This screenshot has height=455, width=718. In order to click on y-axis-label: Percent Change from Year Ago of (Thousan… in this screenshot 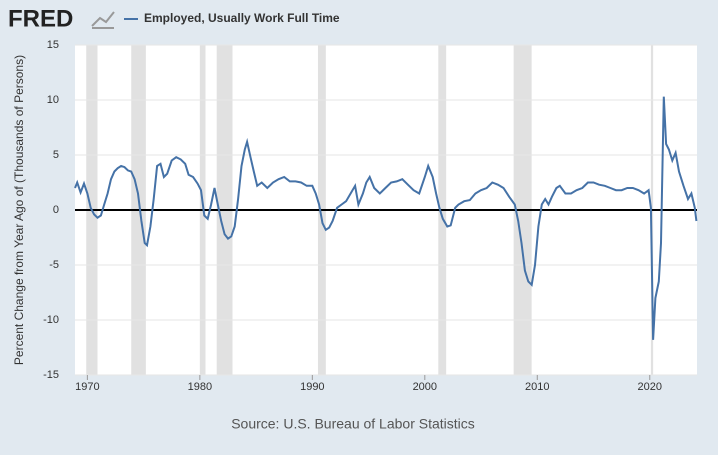, I will do `click(19, 210)`.